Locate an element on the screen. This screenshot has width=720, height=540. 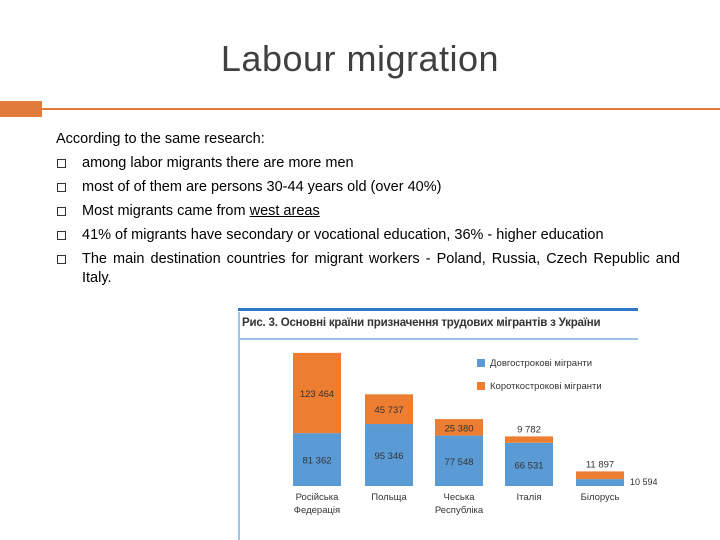
data-label-short-term: 25 380 is located at coordinates (458, 428).